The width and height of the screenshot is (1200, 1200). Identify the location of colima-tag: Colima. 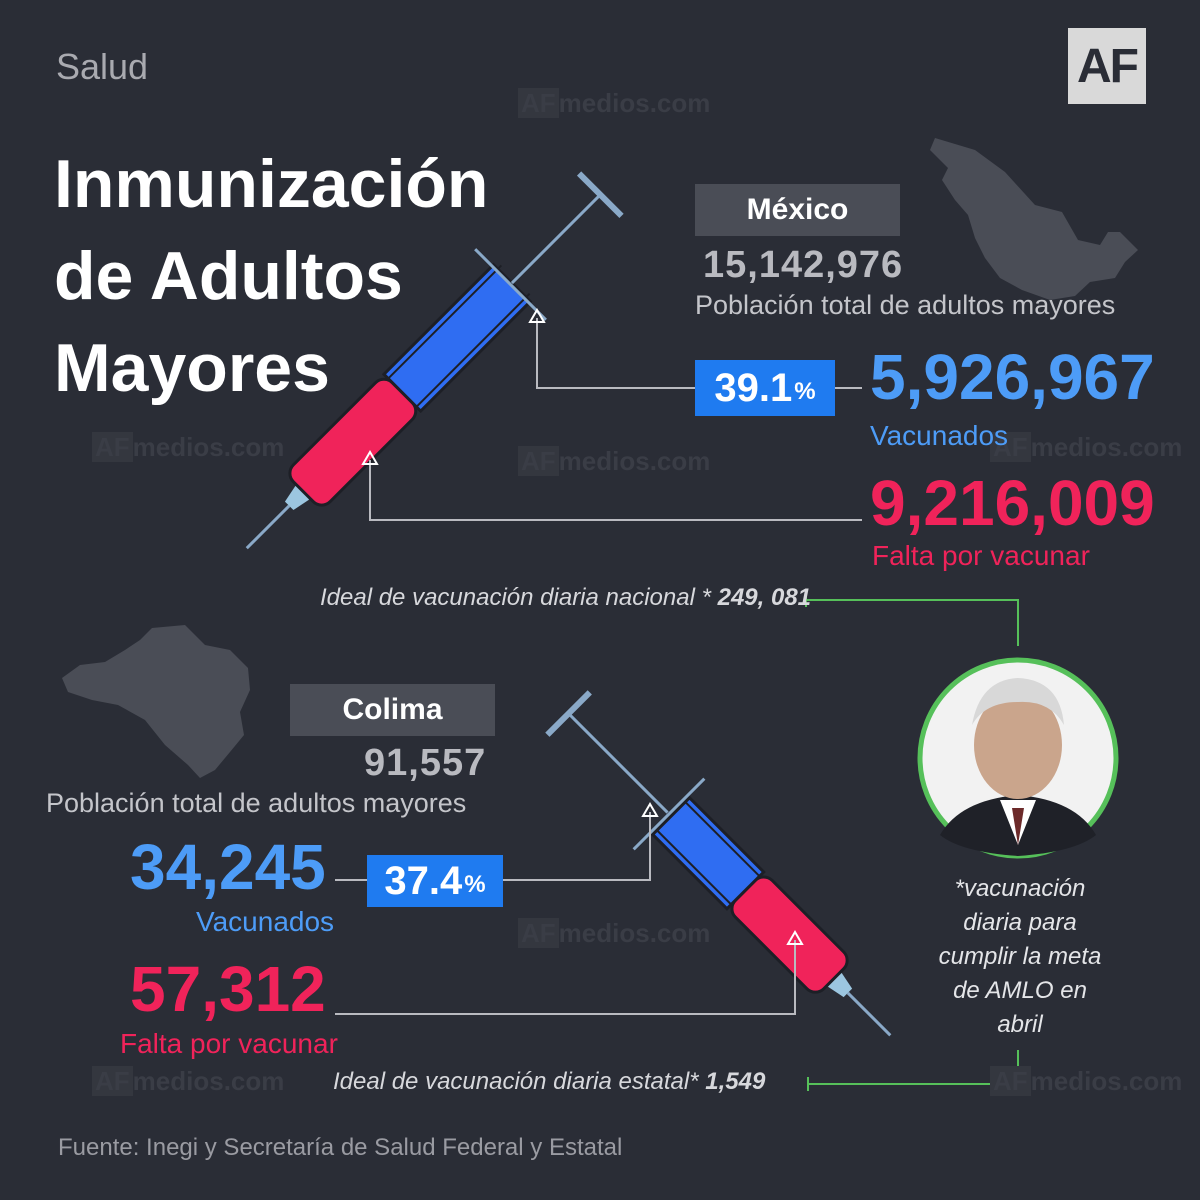
(392, 710).